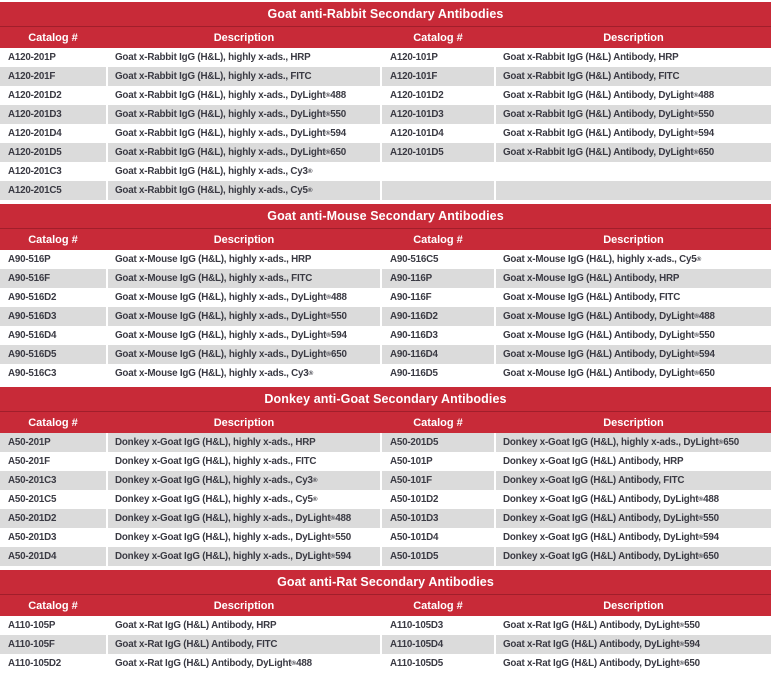 The image size is (771, 673). What do you see at coordinates (633, 57) in the screenshot?
I see `description-cell: Goat x-Rabbit IgG (H&L) Antibody, HRP` at bounding box center [633, 57].